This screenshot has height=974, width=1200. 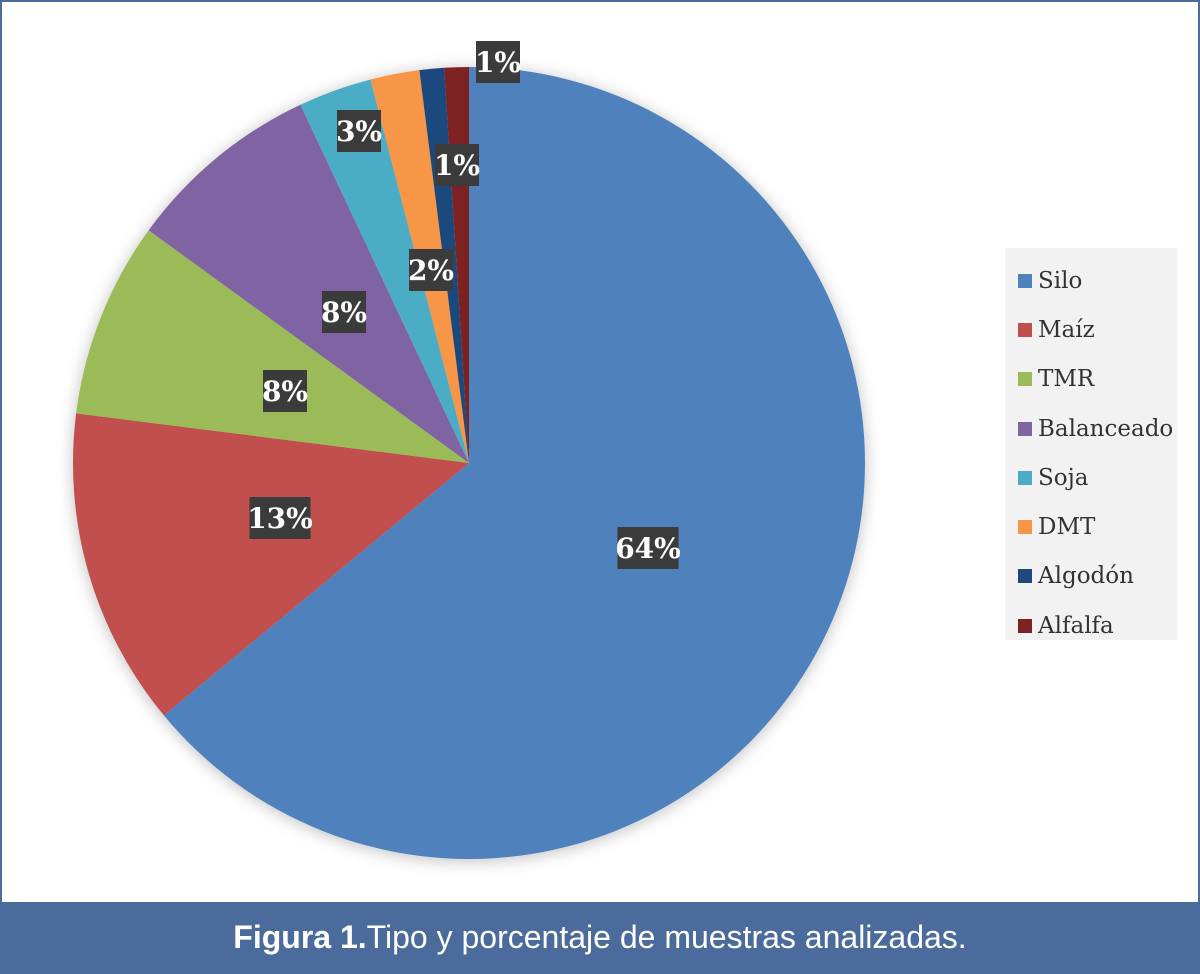 I want to click on data-label-maiz: 13%, so click(x=280, y=518).